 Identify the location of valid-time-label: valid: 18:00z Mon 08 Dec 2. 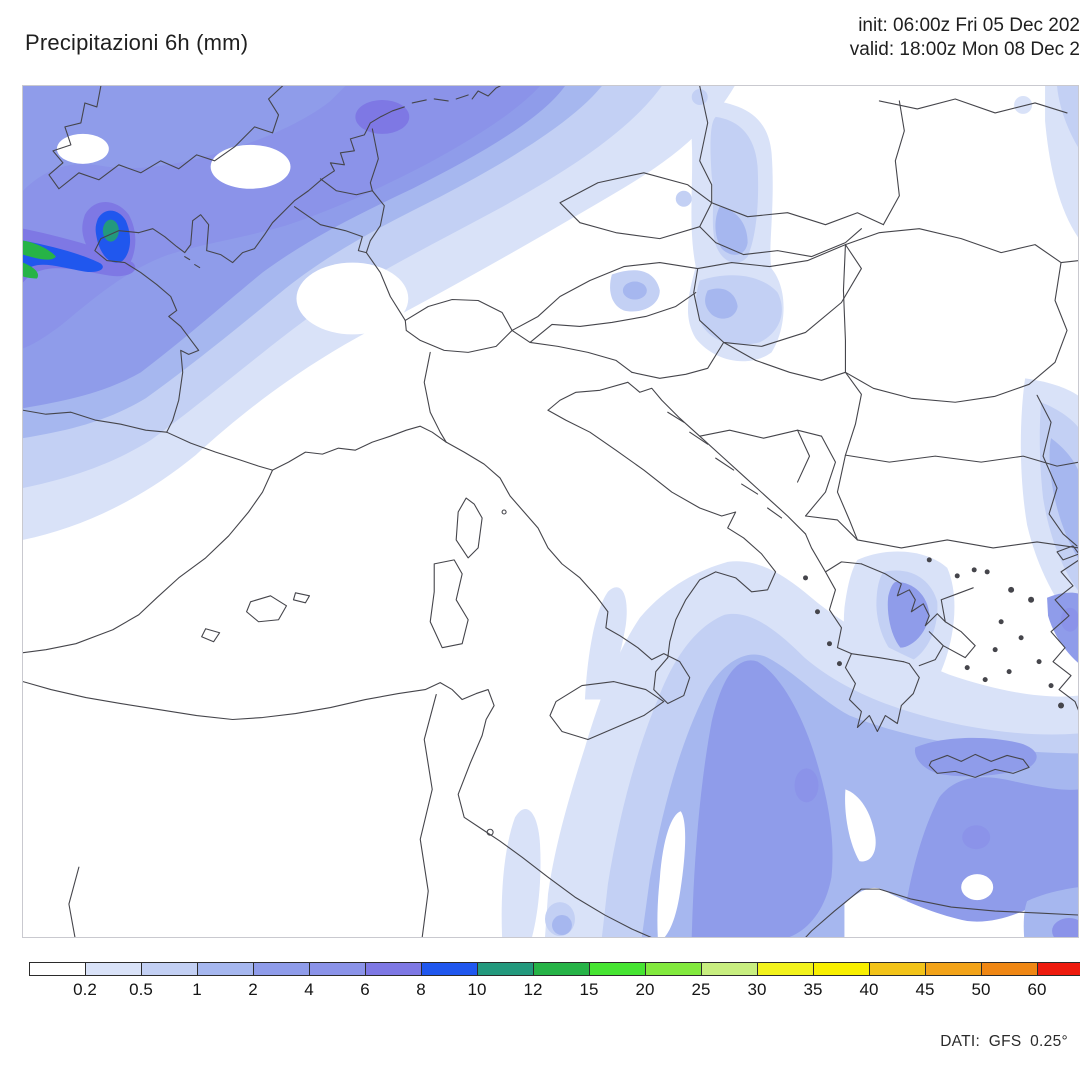
(964, 49).